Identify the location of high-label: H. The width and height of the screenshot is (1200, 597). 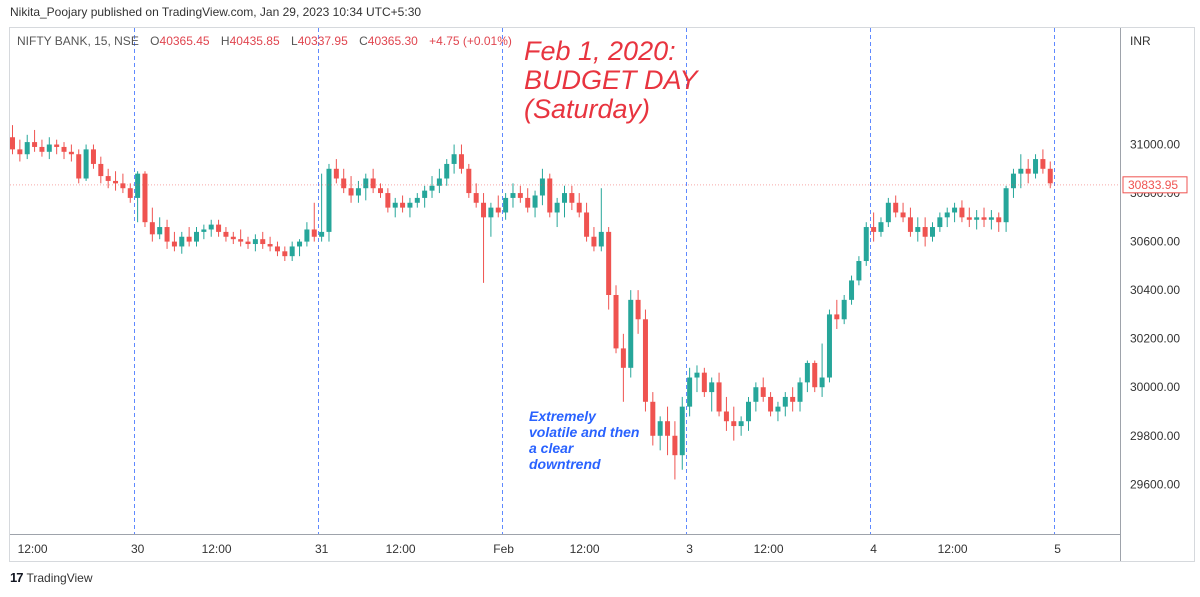
(225, 41).